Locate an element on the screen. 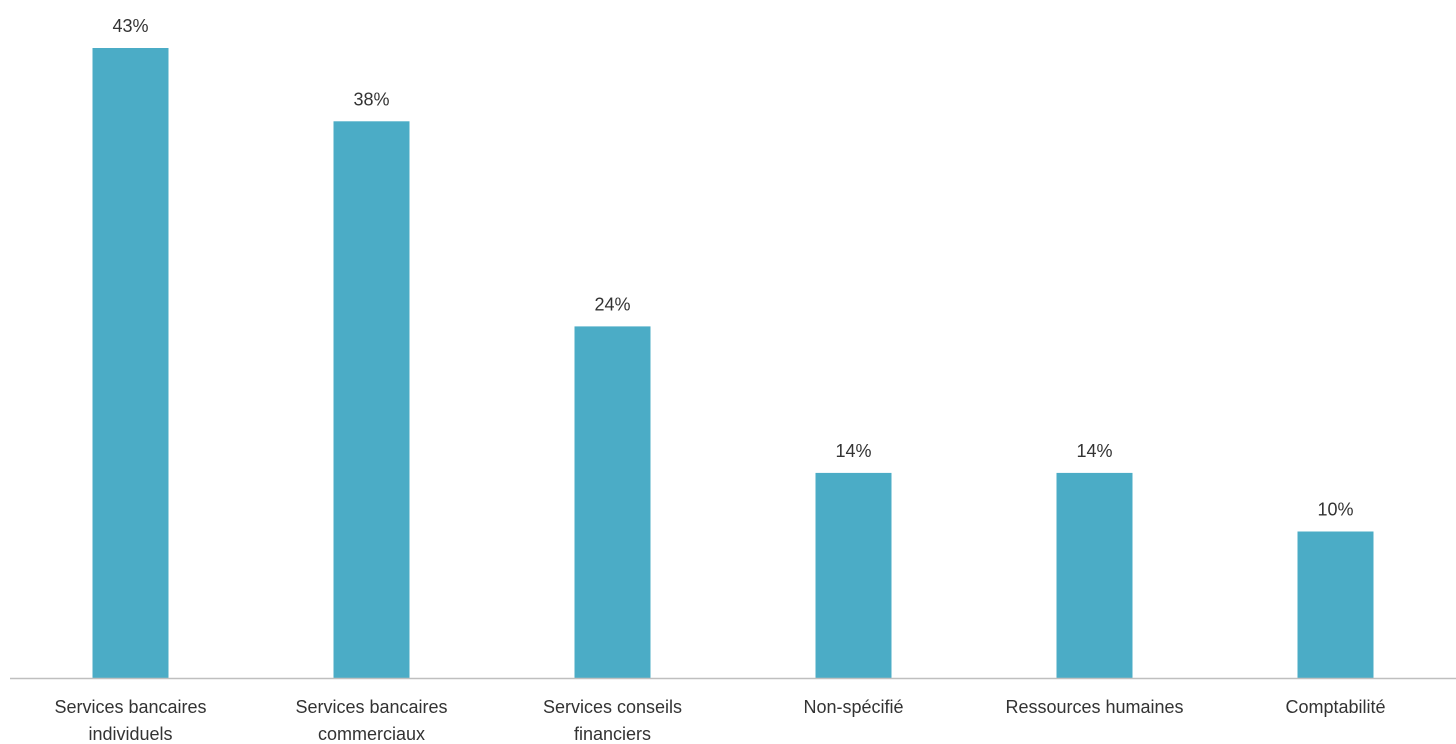  category-label: Comptabilité is located at coordinates (1335, 707).